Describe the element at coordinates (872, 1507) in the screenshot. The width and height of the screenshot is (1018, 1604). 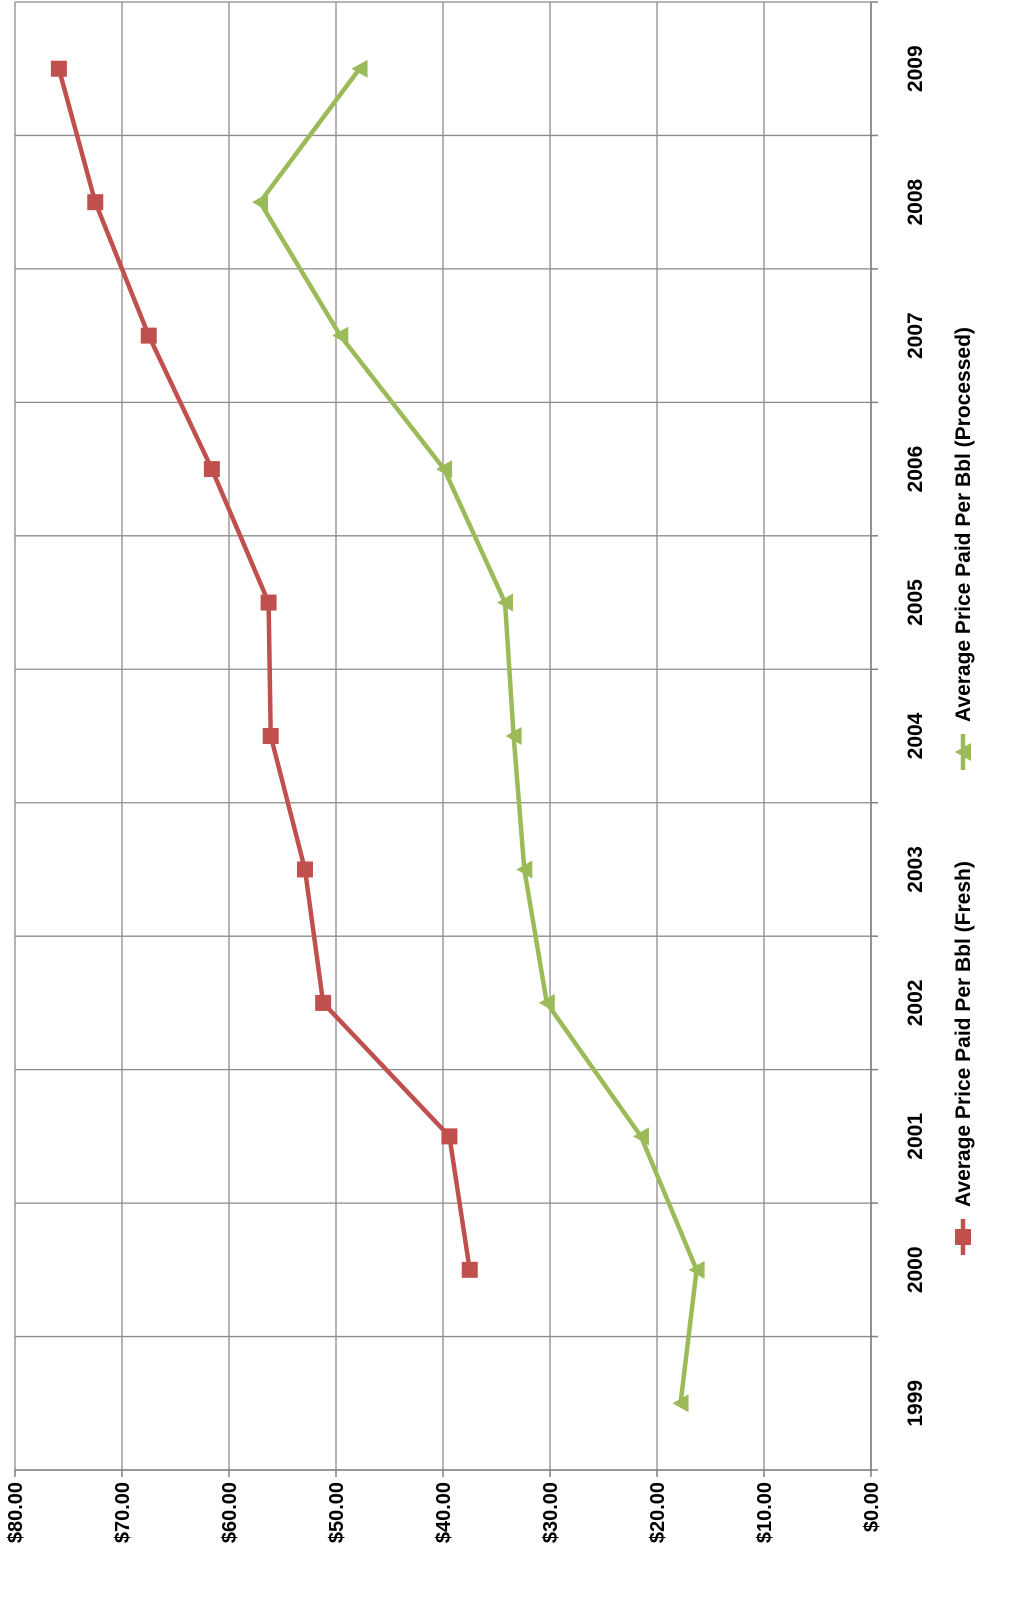
I see `value-tick-label: $0.00` at that location.